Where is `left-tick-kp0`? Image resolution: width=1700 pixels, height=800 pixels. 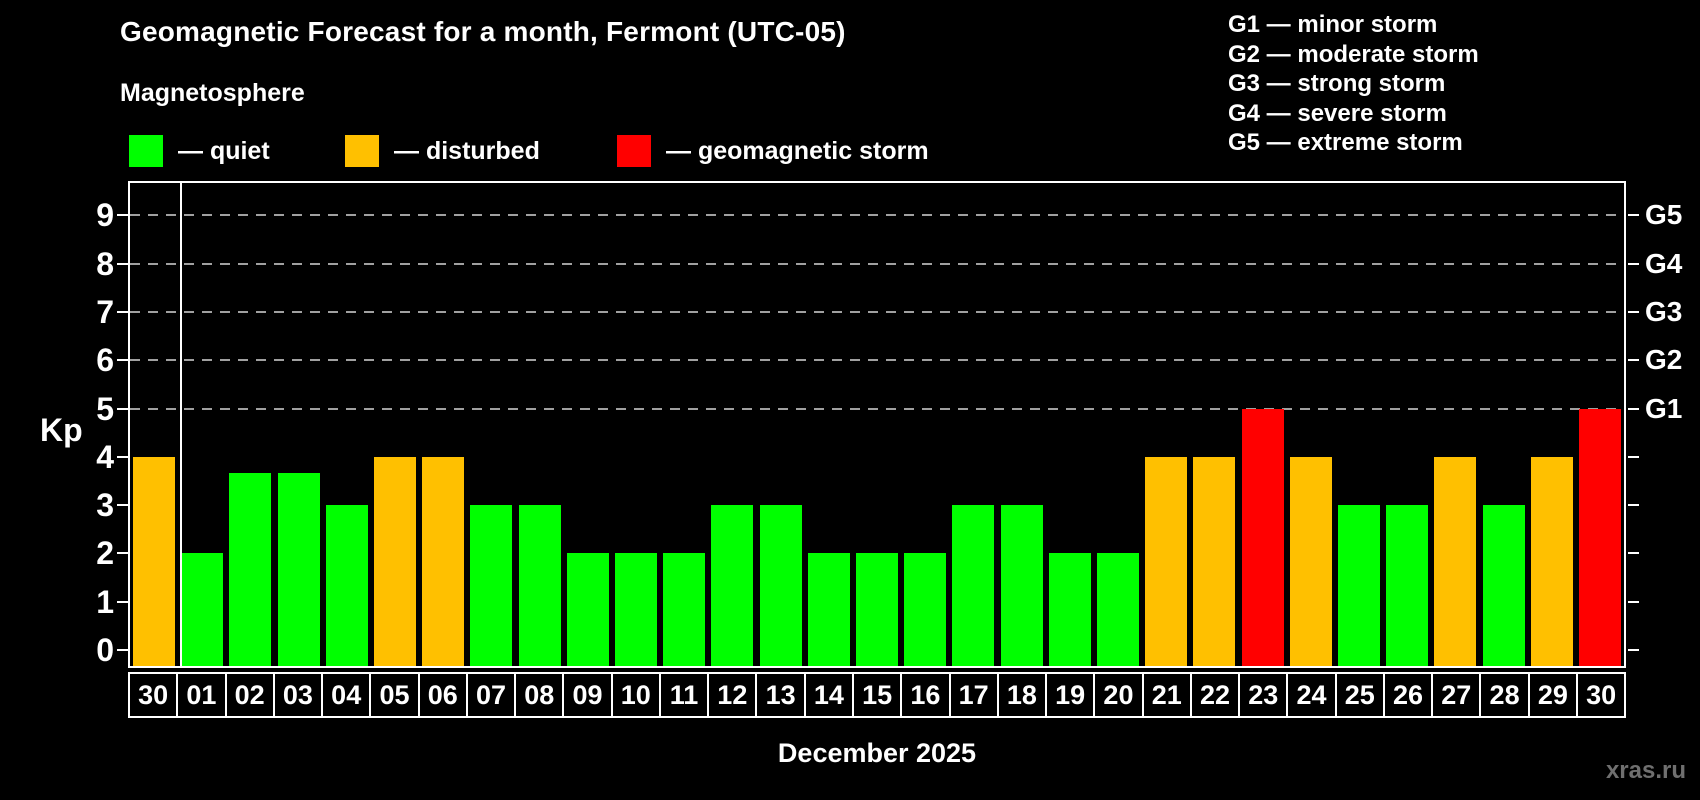
left-tick-kp0 is located at coordinates (122, 650).